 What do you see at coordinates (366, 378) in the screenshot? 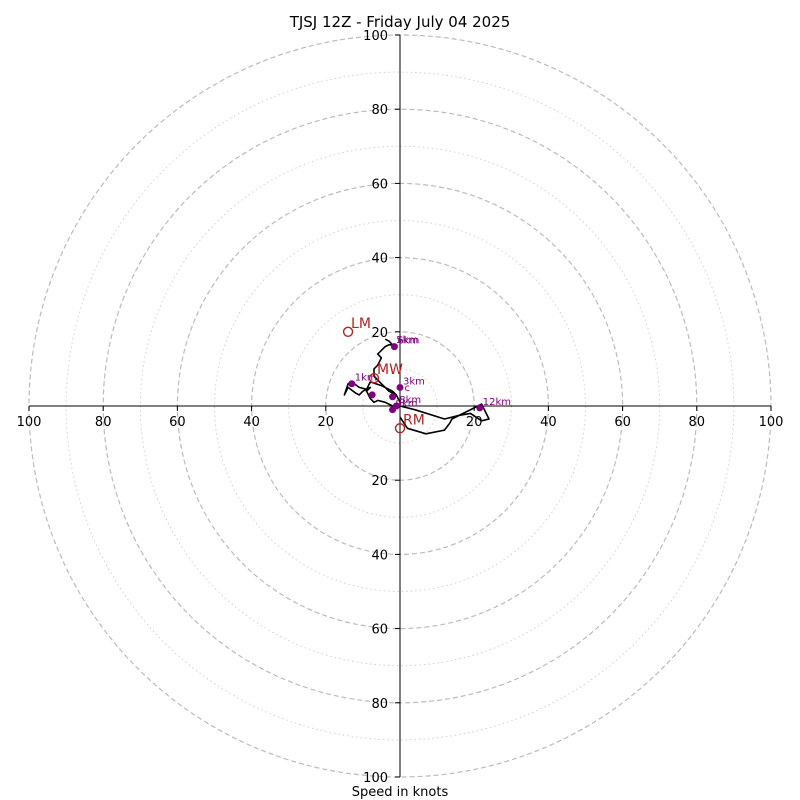
I see `height-point-label: 1km` at bounding box center [366, 378].